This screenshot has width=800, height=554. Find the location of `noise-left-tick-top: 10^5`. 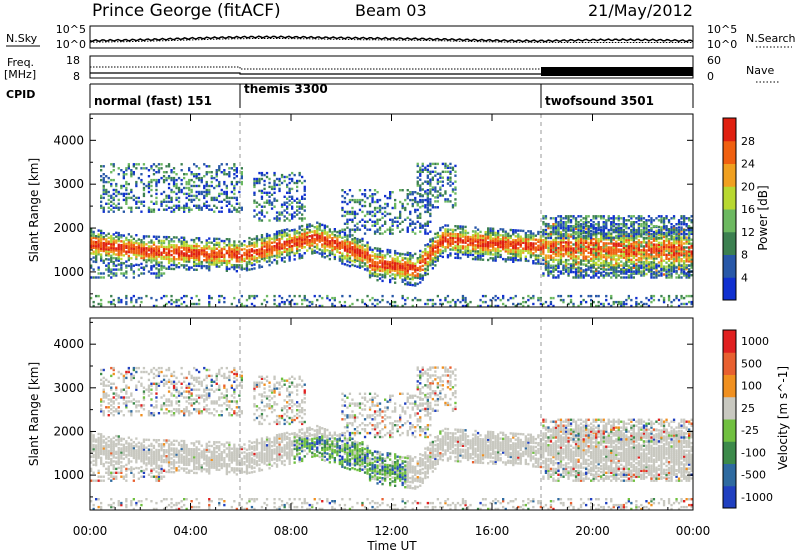

noise-left-tick-top: 10^5 is located at coordinates (71, 29).